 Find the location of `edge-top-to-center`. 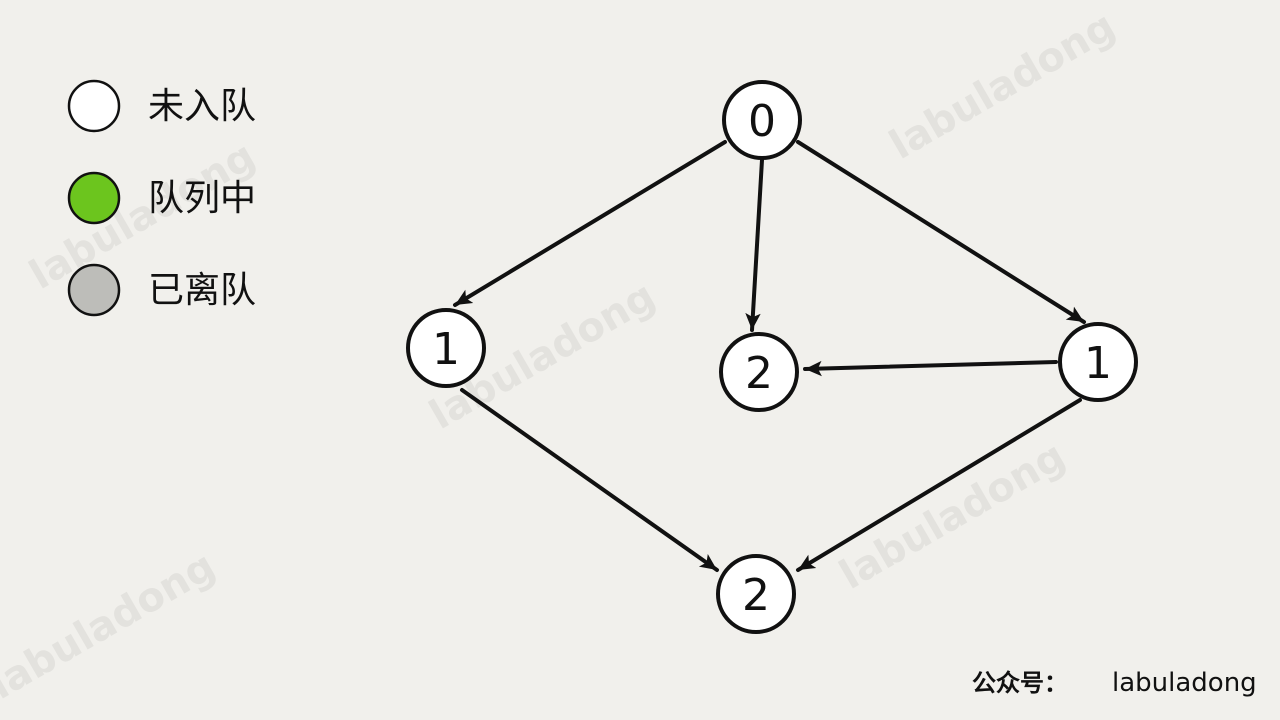

edge-top-to-center is located at coordinates (757, 245).